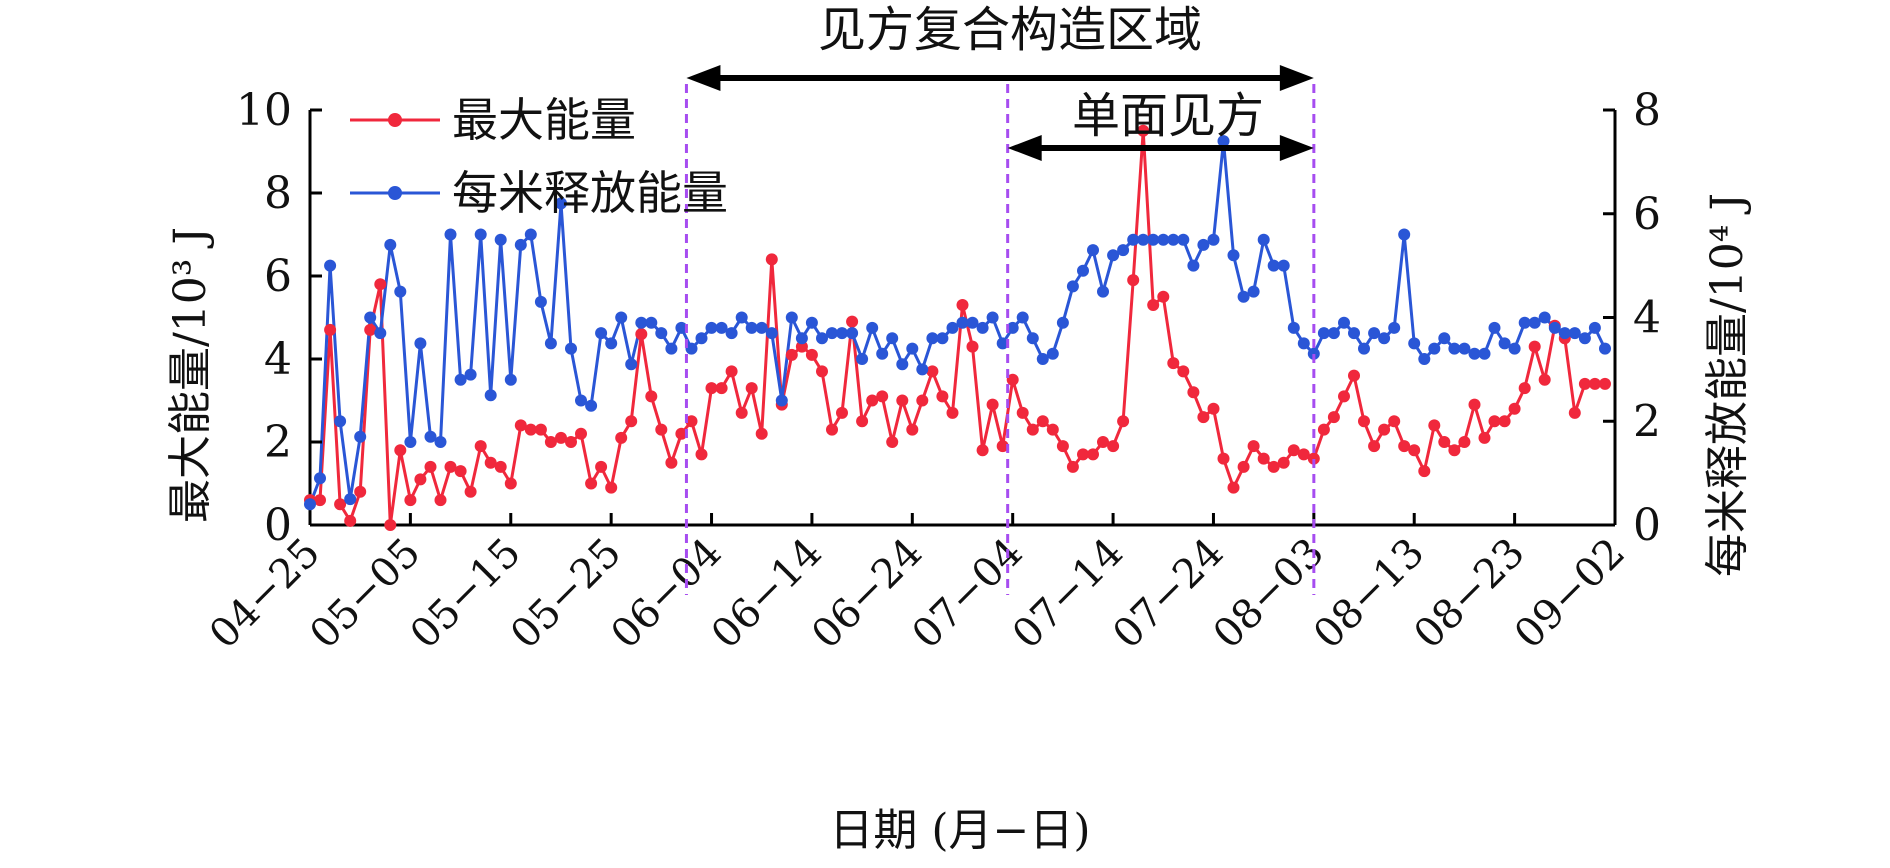 The height and width of the screenshot is (868, 1890). What do you see at coordinates (1168, 594) in the screenshot?
I see `x-tick-label: 07−24` at bounding box center [1168, 594].